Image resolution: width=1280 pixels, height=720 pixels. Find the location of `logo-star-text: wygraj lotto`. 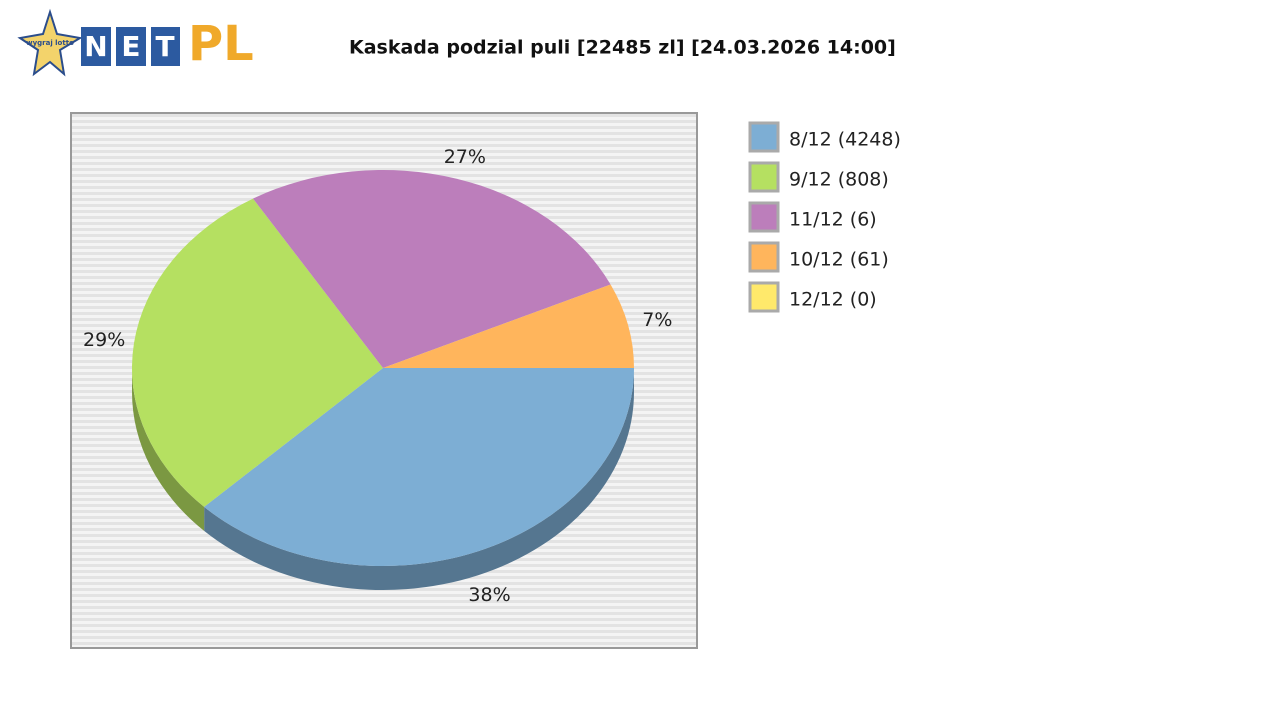

logo-star-text: wygraj lotto is located at coordinates (50, 43).